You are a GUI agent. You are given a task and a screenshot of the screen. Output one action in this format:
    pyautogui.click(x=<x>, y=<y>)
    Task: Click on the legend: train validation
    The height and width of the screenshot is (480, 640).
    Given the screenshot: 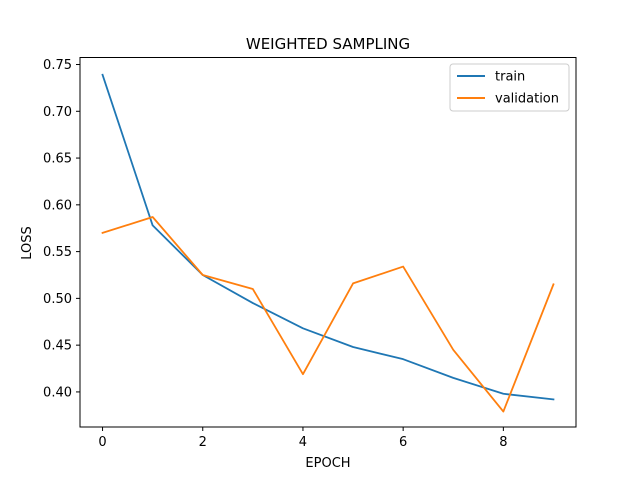 What is the action you would take?
    pyautogui.click(x=509, y=87)
    